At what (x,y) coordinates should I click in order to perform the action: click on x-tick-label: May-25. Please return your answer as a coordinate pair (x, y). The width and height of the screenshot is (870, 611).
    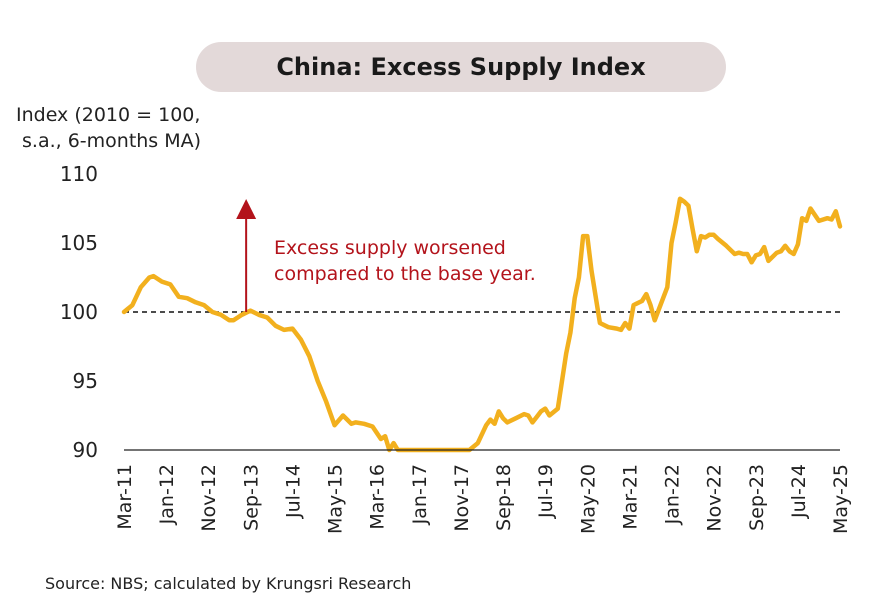
    Looking at the image, I should click on (841, 499).